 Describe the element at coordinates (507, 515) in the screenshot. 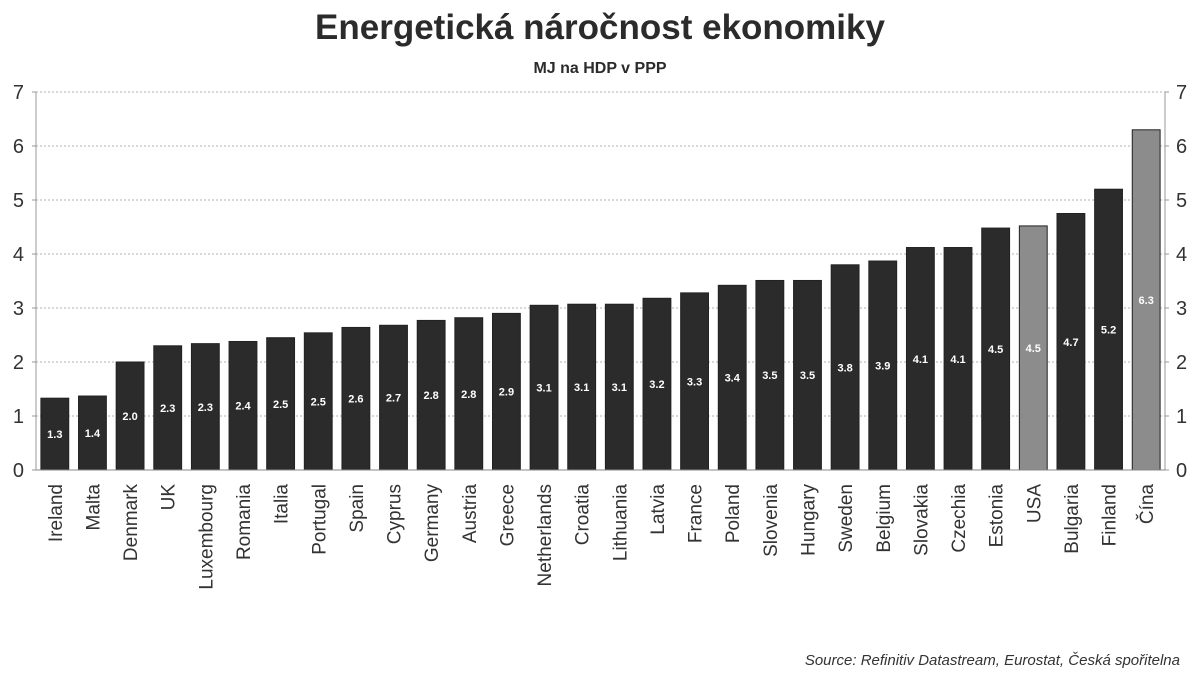

I see `x-tick-label: Greece` at that location.